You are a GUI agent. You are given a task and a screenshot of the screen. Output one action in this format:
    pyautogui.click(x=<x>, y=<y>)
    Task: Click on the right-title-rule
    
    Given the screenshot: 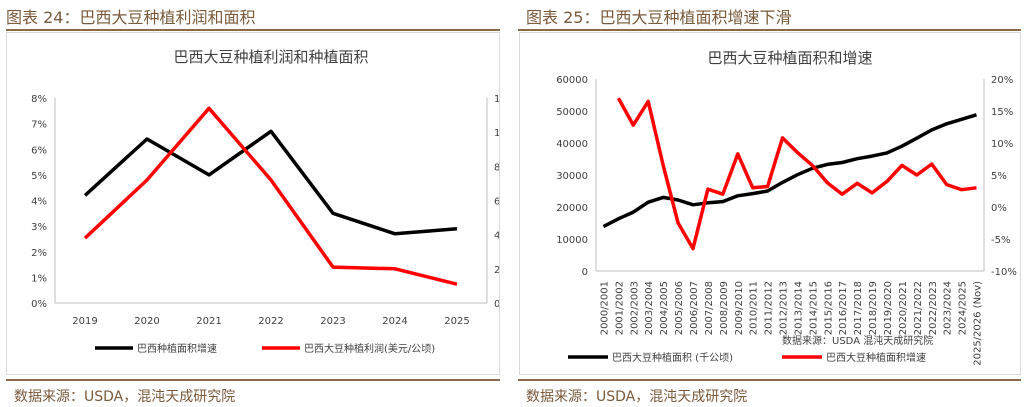 What is the action you would take?
    pyautogui.click(x=769, y=30)
    